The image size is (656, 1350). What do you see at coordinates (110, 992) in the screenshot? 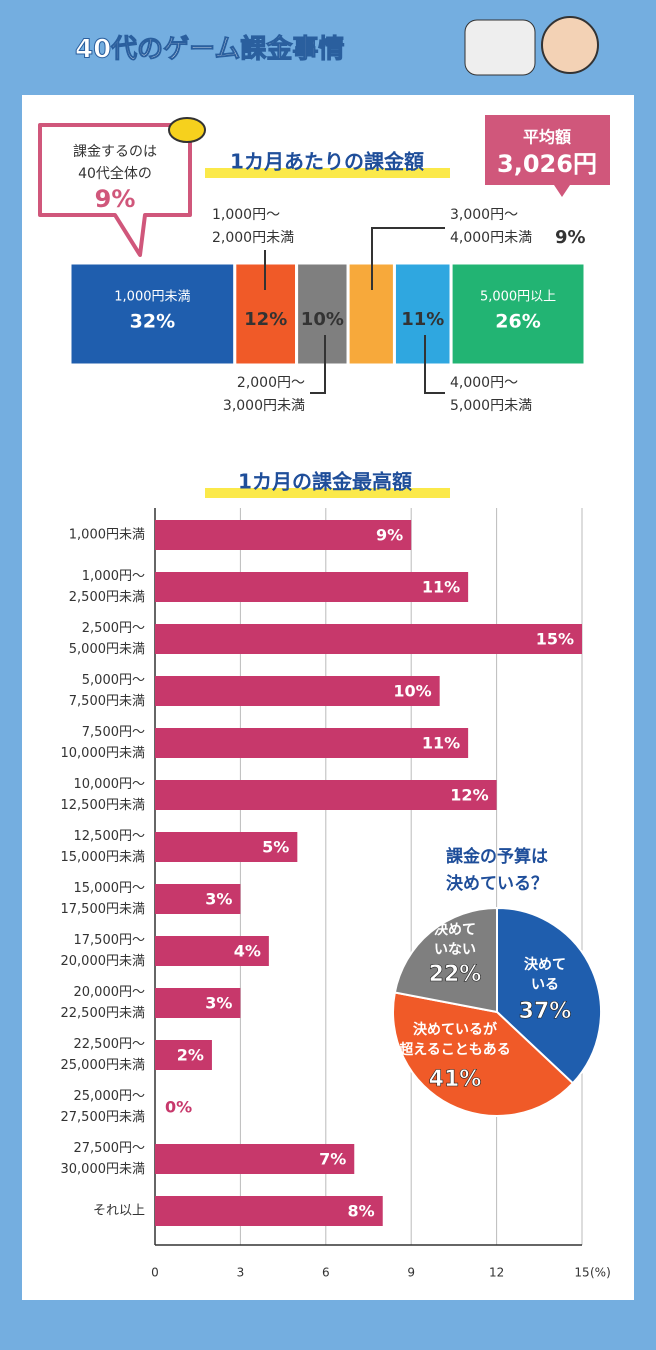
I see `y-tick-label: 20,000円～` at bounding box center [110, 992].